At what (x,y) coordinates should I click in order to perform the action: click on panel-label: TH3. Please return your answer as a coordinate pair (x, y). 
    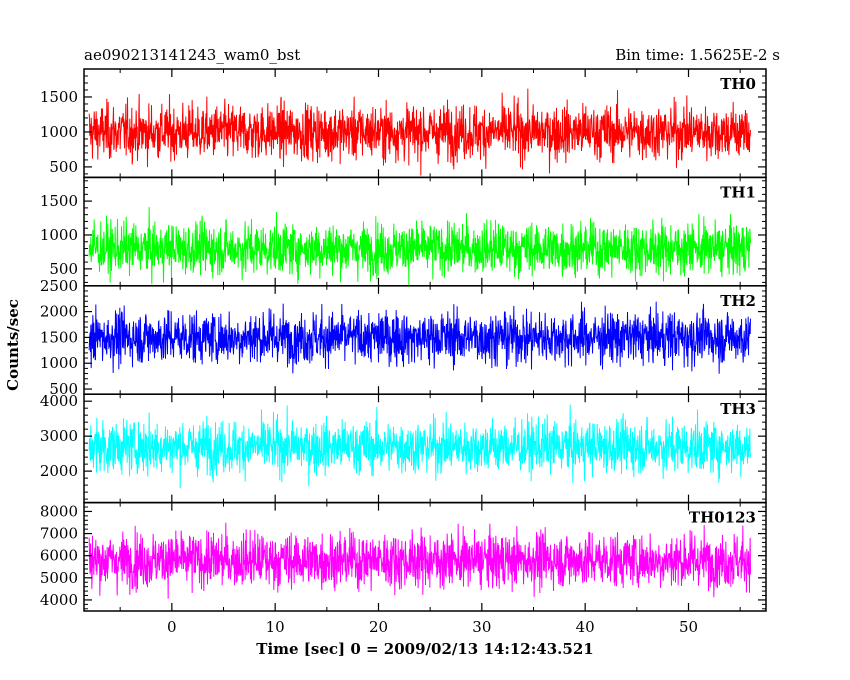
    Looking at the image, I should click on (738, 409).